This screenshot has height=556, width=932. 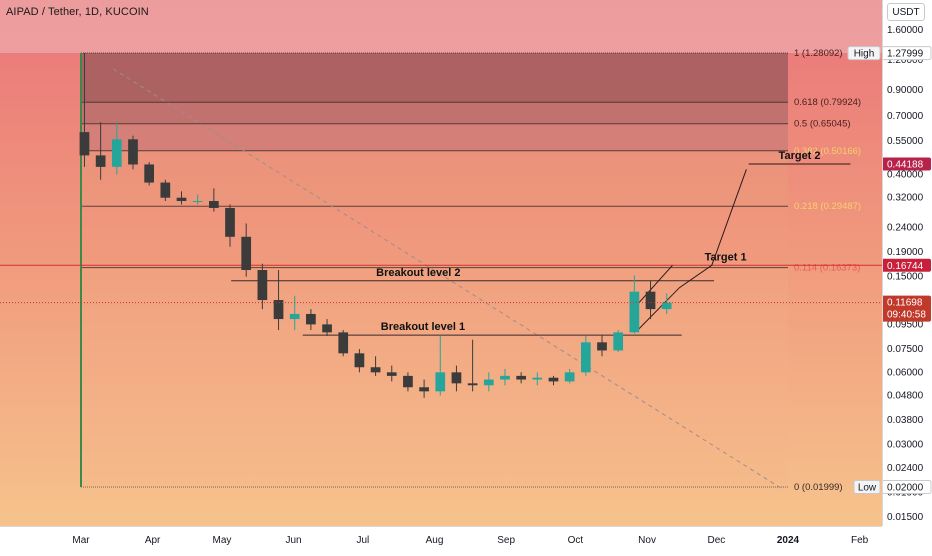 What do you see at coordinates (905, 277) in the screenshot?
I see `price-tick: 0.15000` at bounding box center [905, 277].